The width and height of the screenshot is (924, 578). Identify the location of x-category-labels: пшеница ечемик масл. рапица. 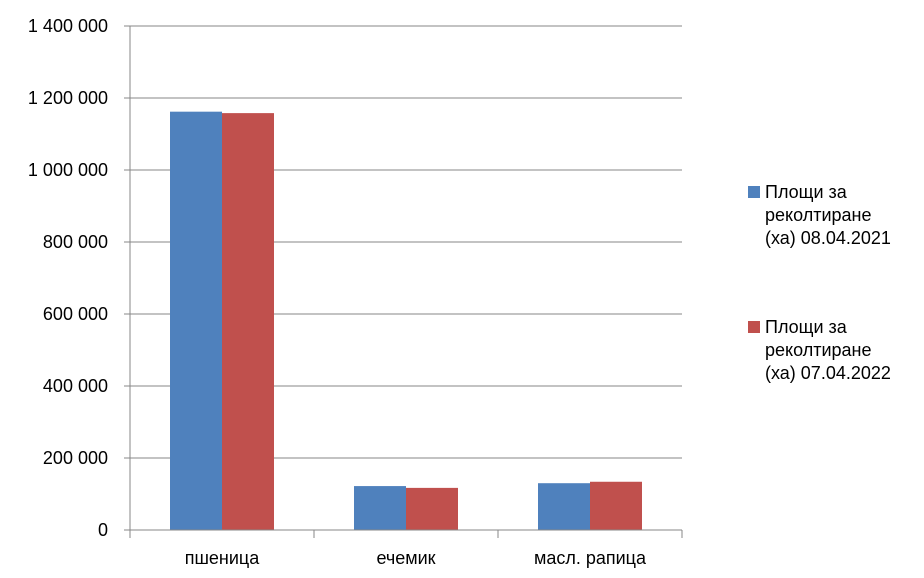
(416, 558).